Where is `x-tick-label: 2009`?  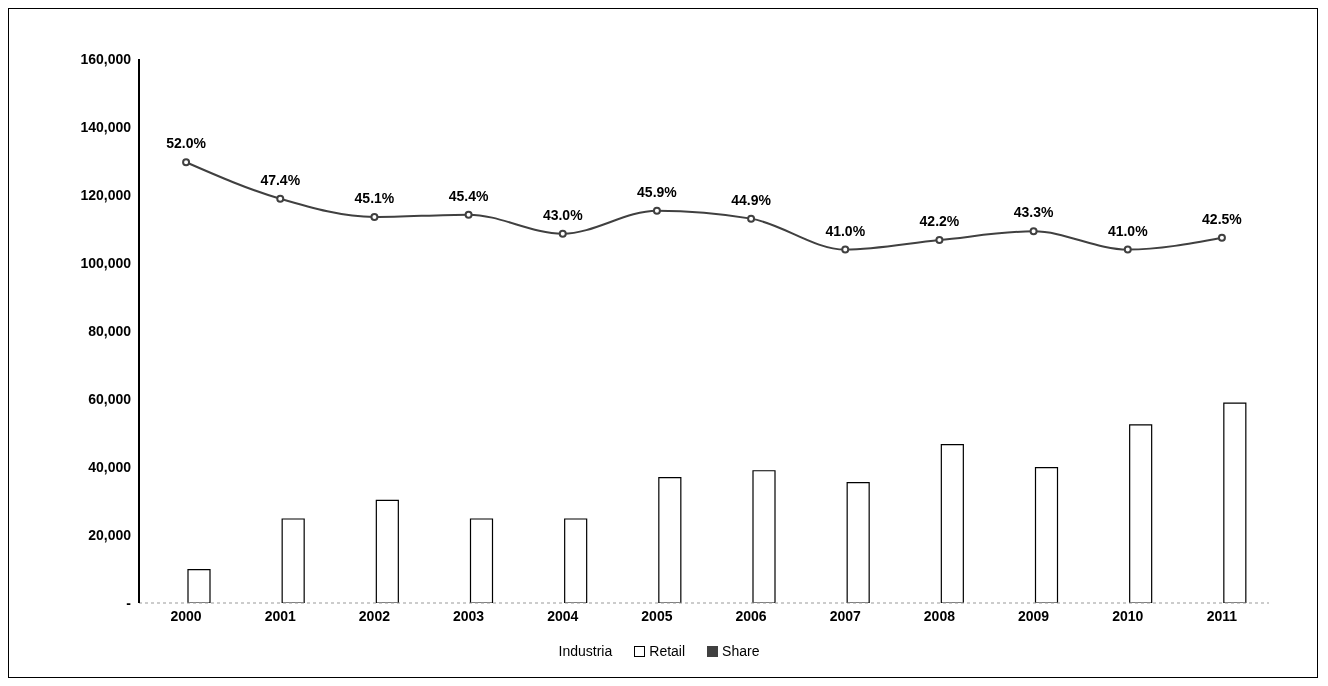
x-tick-label: 2009 is located at coordinates (1034, 615).